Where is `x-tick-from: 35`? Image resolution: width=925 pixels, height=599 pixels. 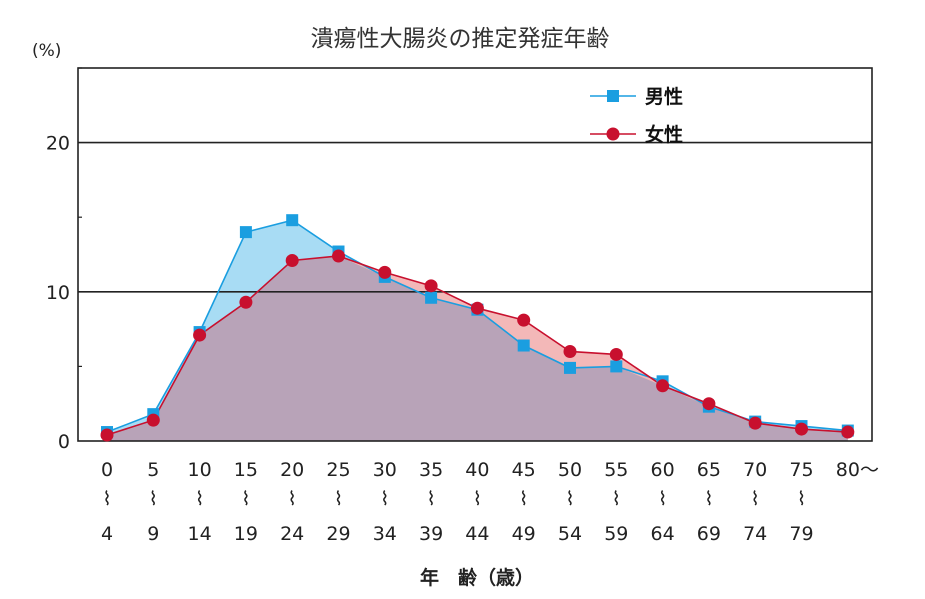
x-tick-from: 35 is located at coordinates (431, 470).